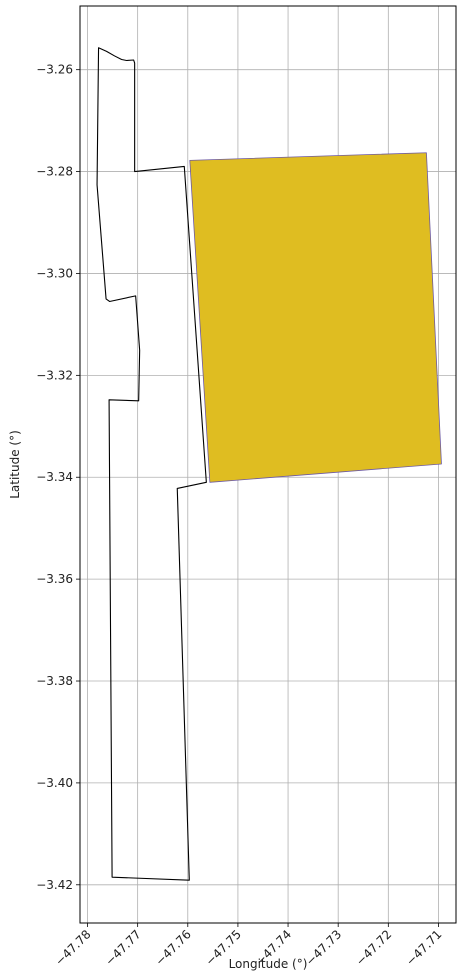  Describe the element at coordinates (323, 947) in the screenshot. I see `x-tick-label-5: −47.73` at that location.